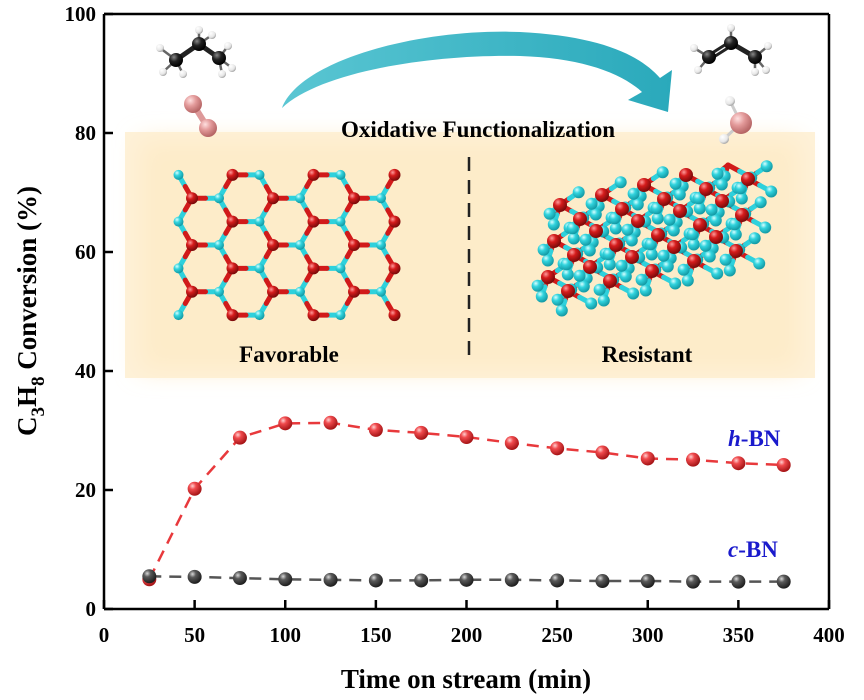 The height and width of the screenshot is (700, 864). Describe the element at coordinates (85, 490) in the screenshot. I see `y-tick-label: 20` at that location.